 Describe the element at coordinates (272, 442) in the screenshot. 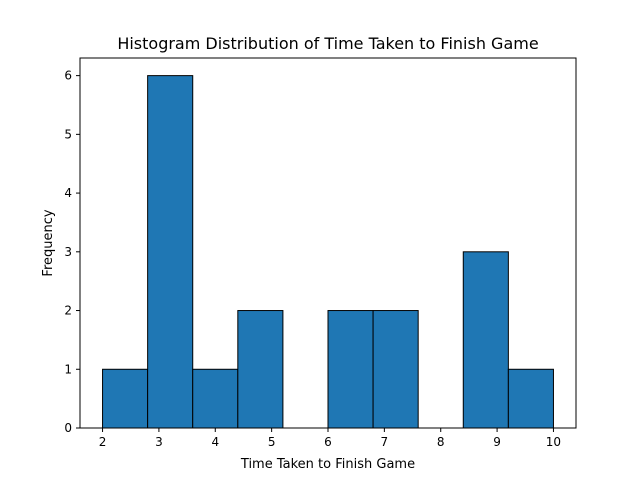

I see `x-tick-label-5: 5` at that location.